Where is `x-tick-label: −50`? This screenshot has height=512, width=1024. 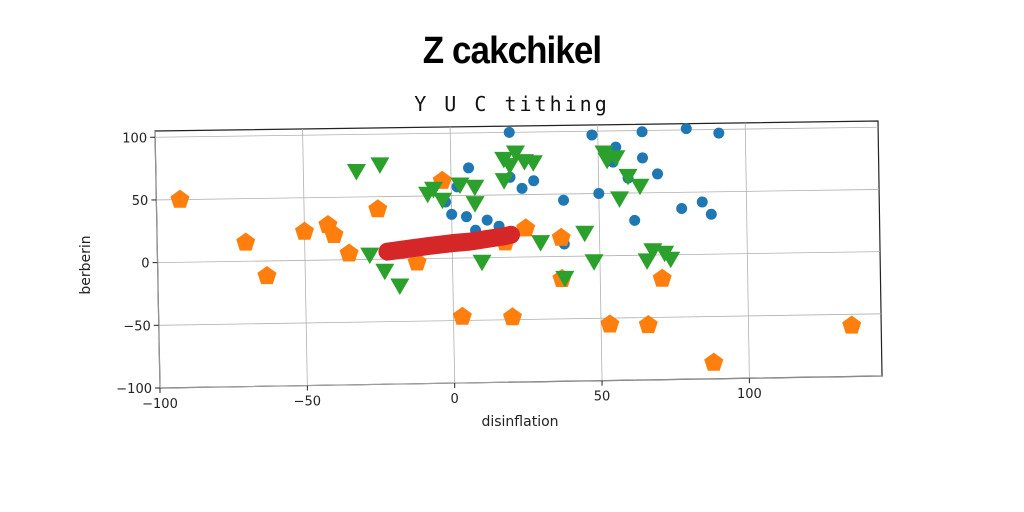 x-tick-label: −50 is located at coordinates (307, 402).